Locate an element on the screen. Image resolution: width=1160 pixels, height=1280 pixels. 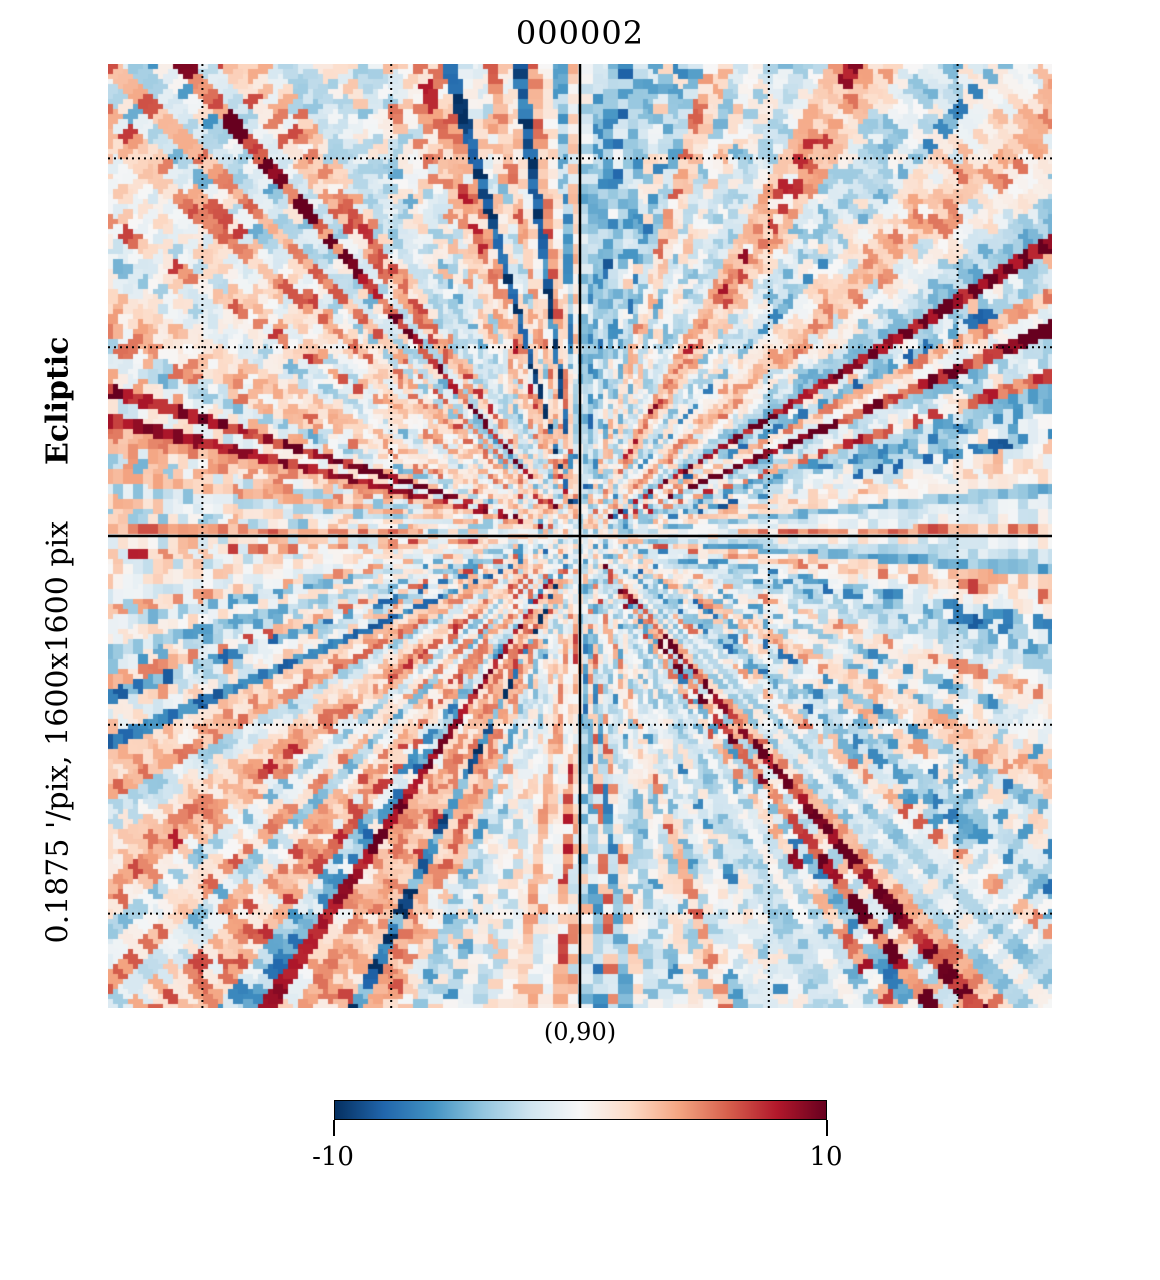
resolution-label: 0.1875 '/pix, 1600x1600 pix is located at coordinates (58, 732).